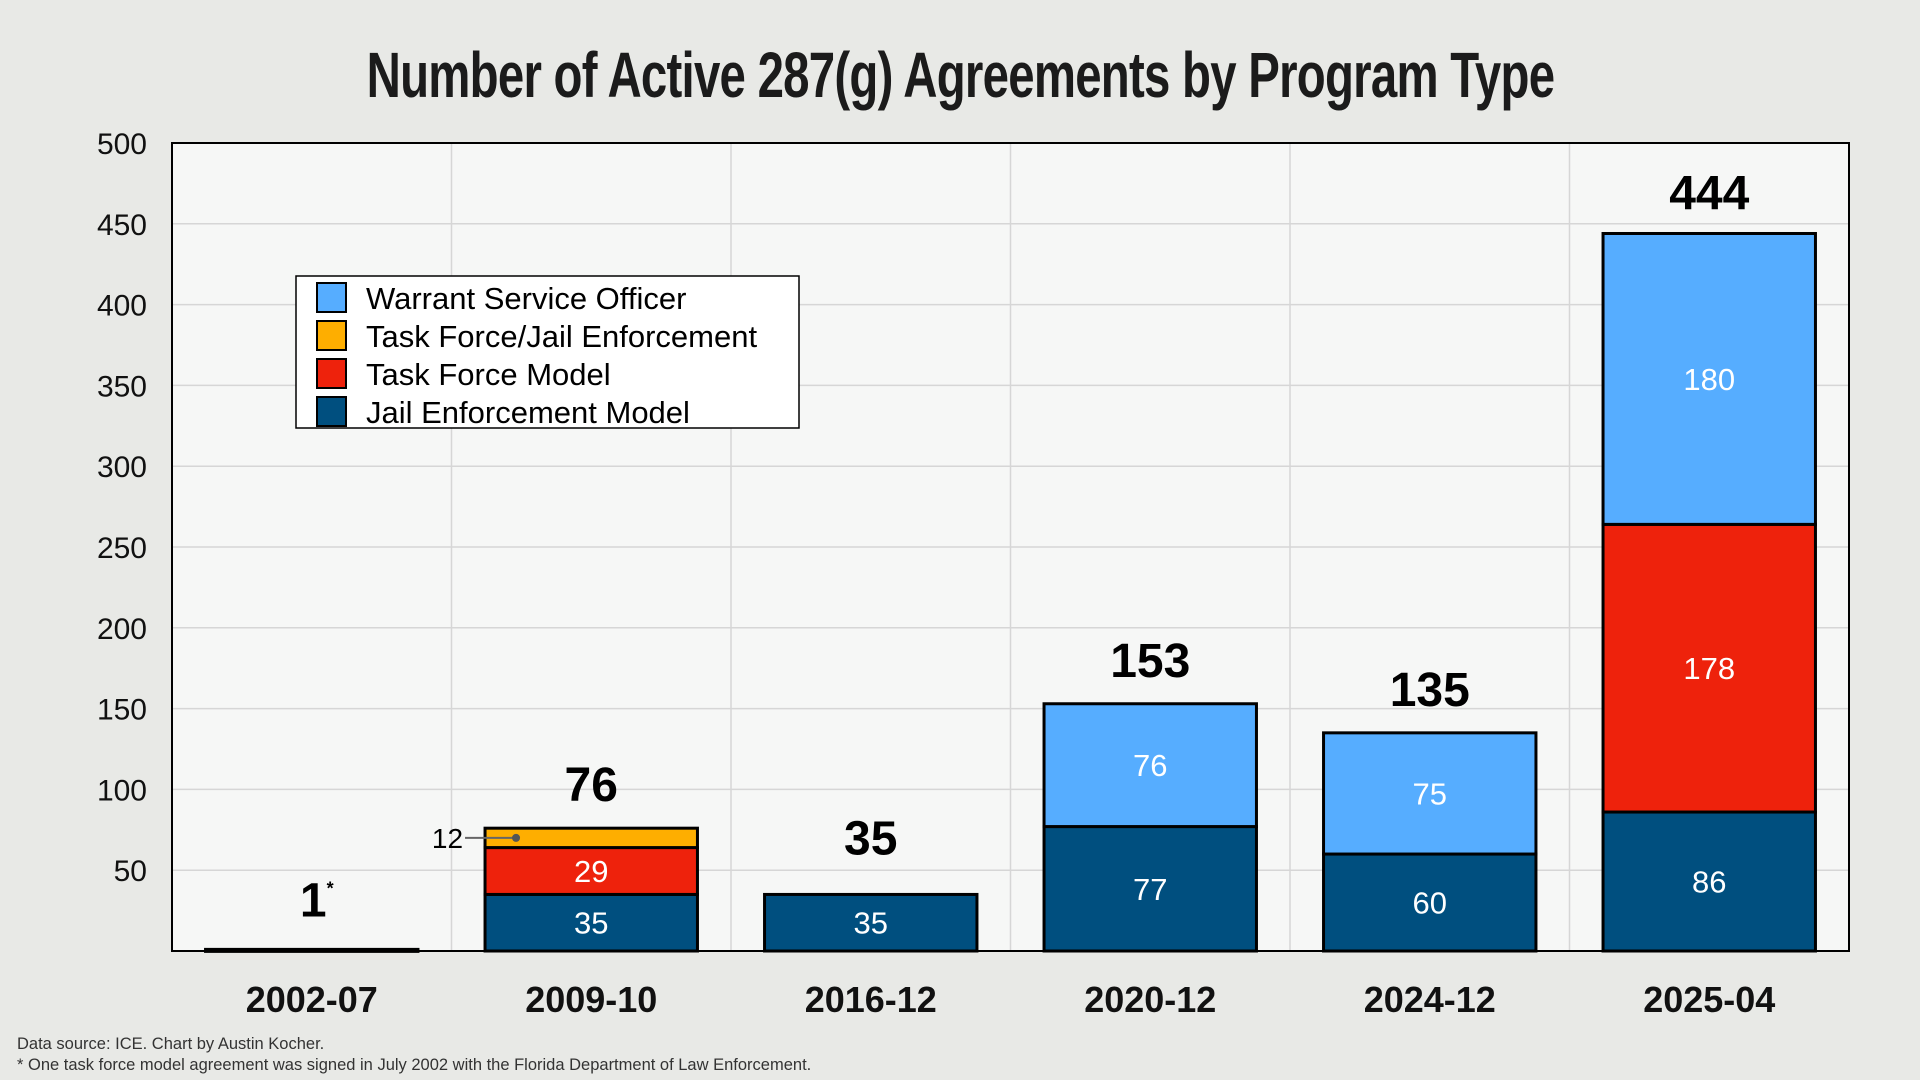  I want to click on y-axis-ticks: 50 100 150 200 250 300 350 400 450 500, so click(122, 508).